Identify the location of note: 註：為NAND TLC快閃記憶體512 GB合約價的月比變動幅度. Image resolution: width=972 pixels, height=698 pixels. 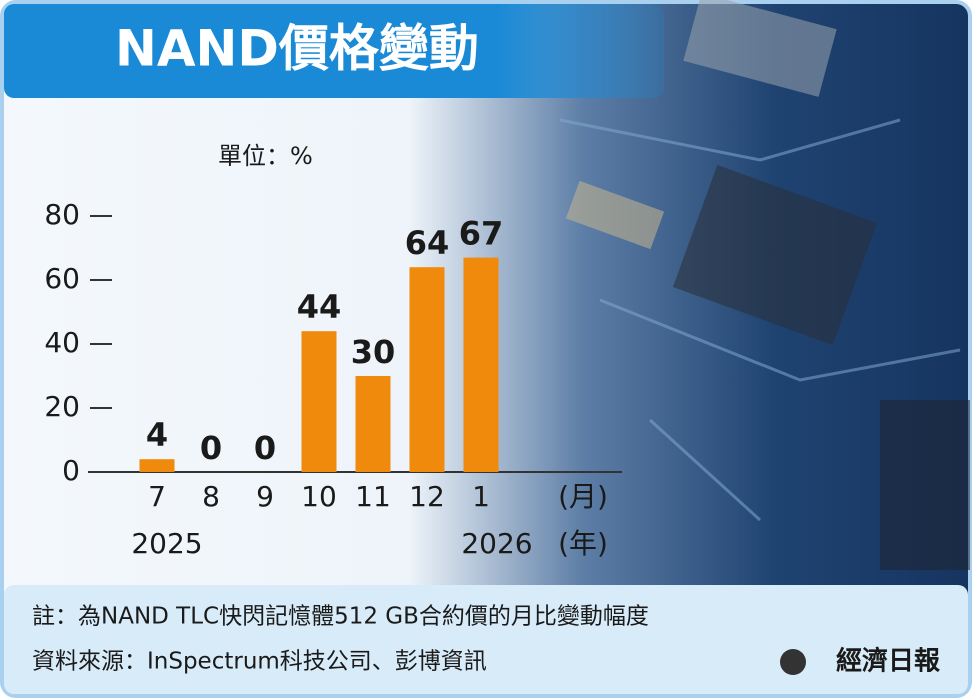
(340, 617).